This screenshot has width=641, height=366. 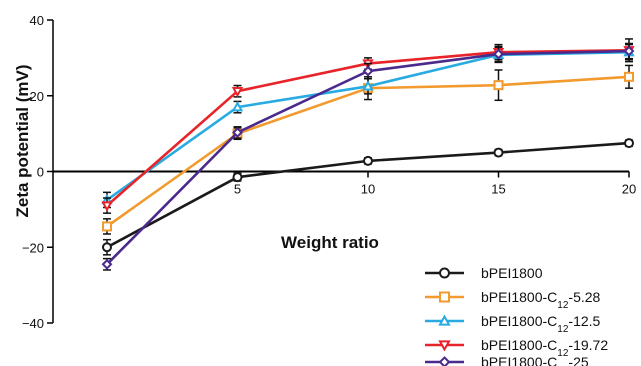 I want to click on legend-marker-triangle-up, so click(x=444, y=320).